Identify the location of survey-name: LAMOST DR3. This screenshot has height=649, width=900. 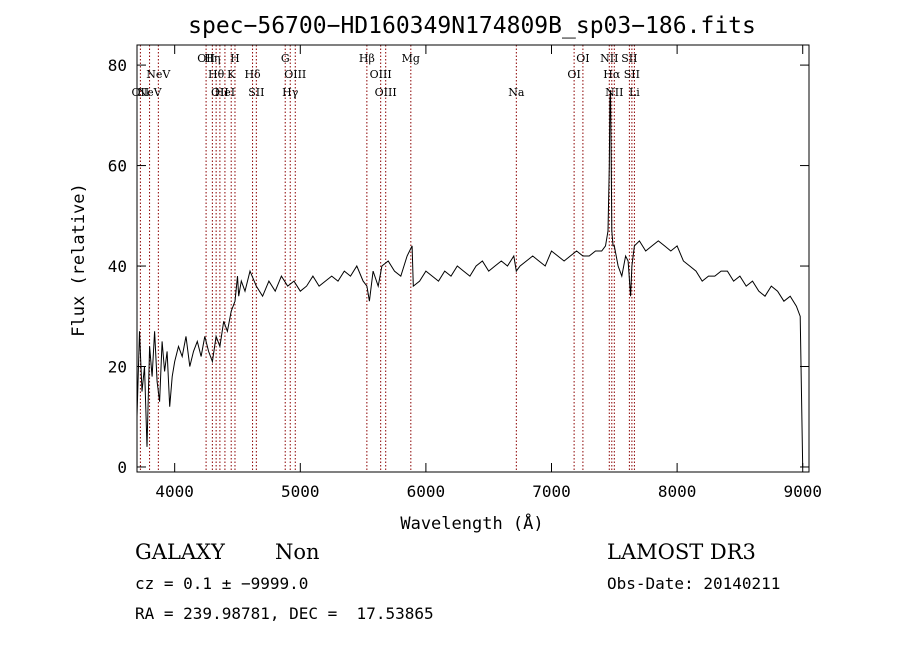
(681, 552).